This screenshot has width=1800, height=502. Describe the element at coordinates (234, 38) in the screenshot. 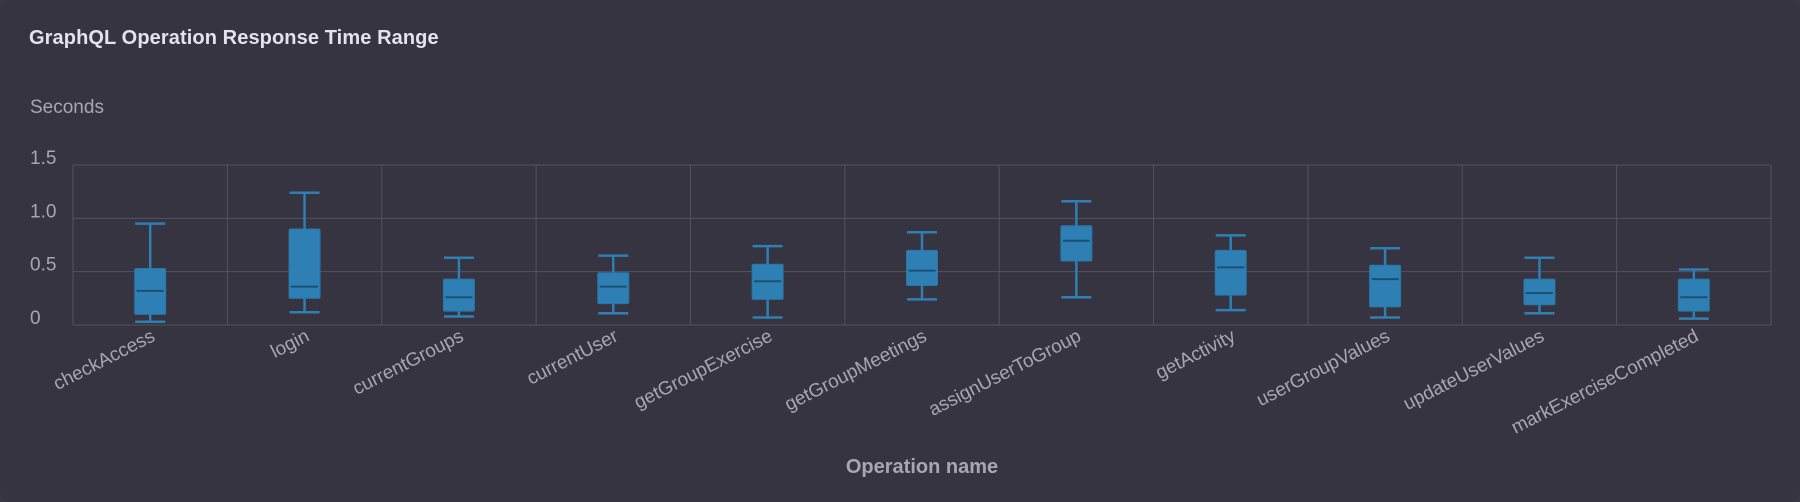

I see `chart-title: GraphQL Operation Response Time Range` at that location.